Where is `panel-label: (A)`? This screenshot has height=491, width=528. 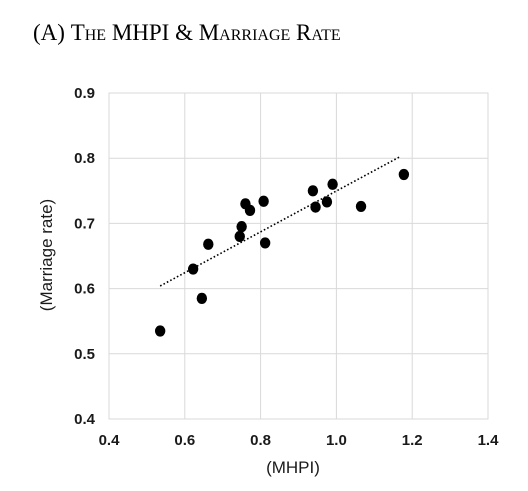 panel-label: (A) is located at coordinates (49, 32).